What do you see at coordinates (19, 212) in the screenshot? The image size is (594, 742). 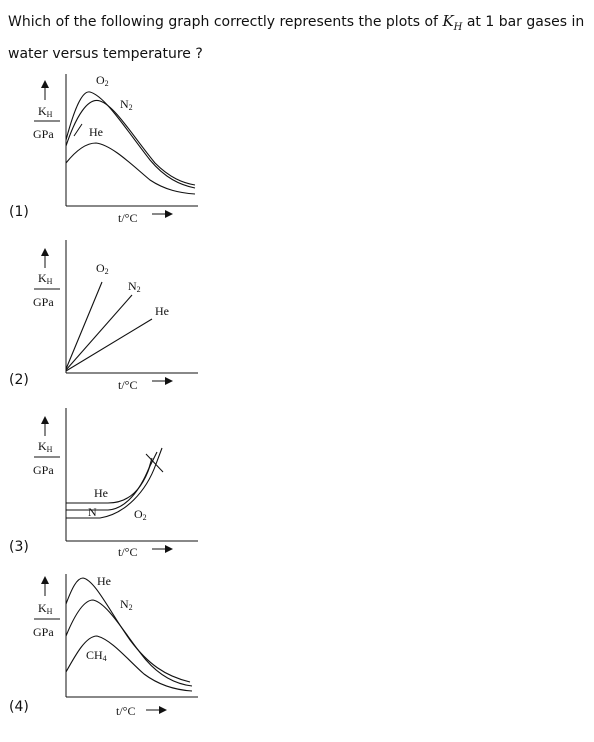 I see `option-1-label: (1)` at bounding box center [19, 212].